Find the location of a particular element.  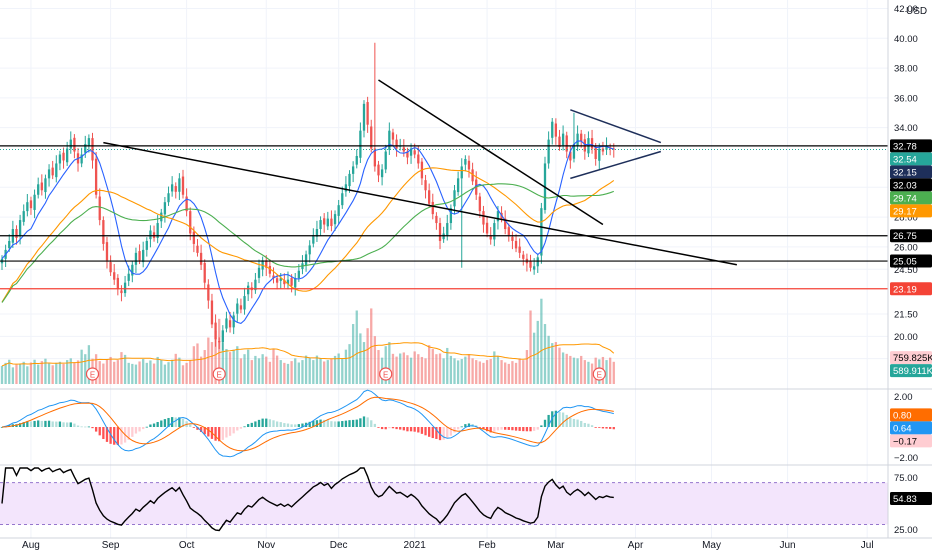

price-tick-3: 36.00 is located at coordinates (906, 98).